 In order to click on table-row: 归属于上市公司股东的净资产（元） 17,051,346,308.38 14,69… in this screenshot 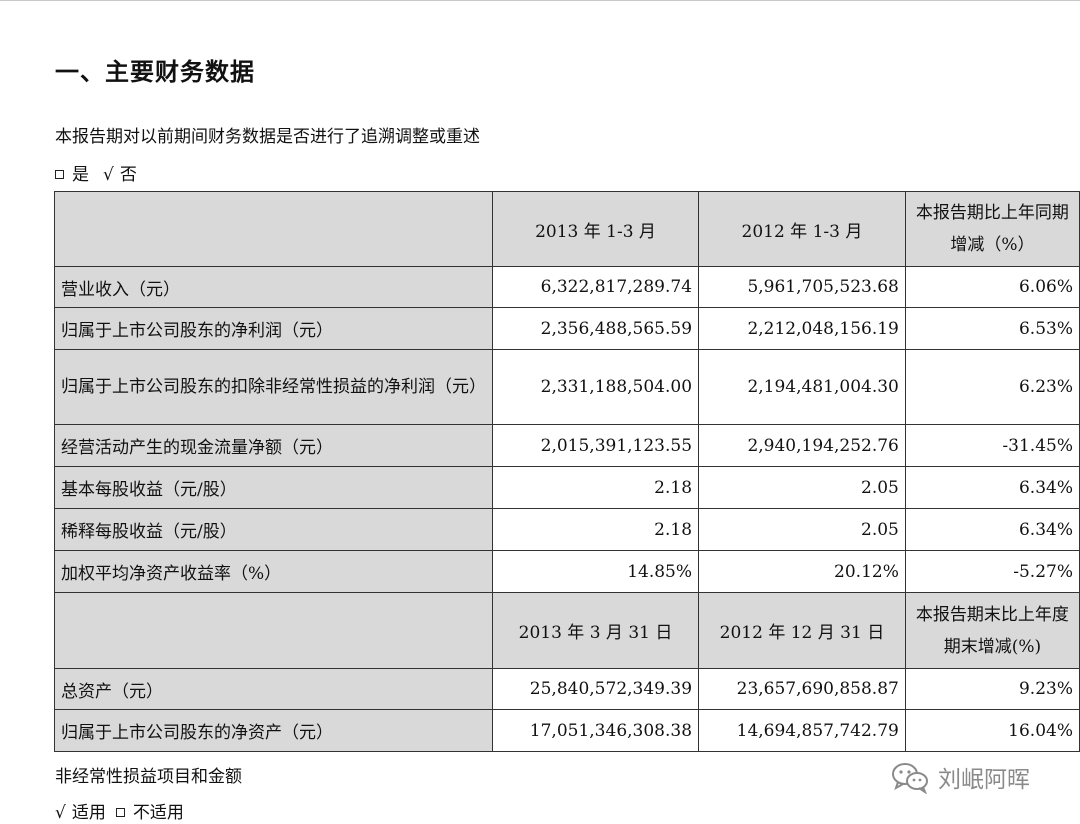, I will do `click(567, 730)`.